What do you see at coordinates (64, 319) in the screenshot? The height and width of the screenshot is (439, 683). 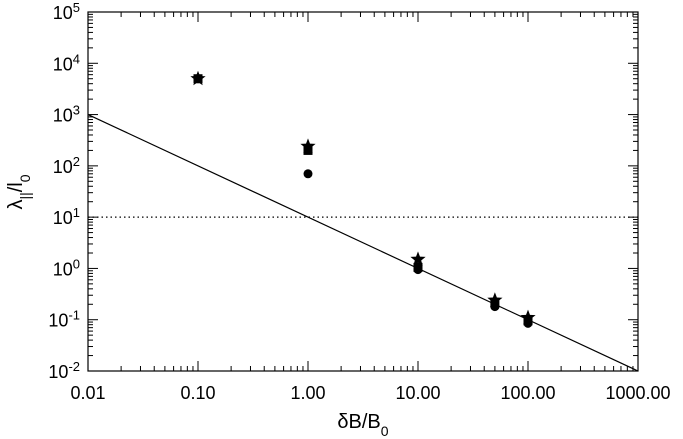 I see `y-tick-label: 10⁻¹` at bounding box center [64, 319].